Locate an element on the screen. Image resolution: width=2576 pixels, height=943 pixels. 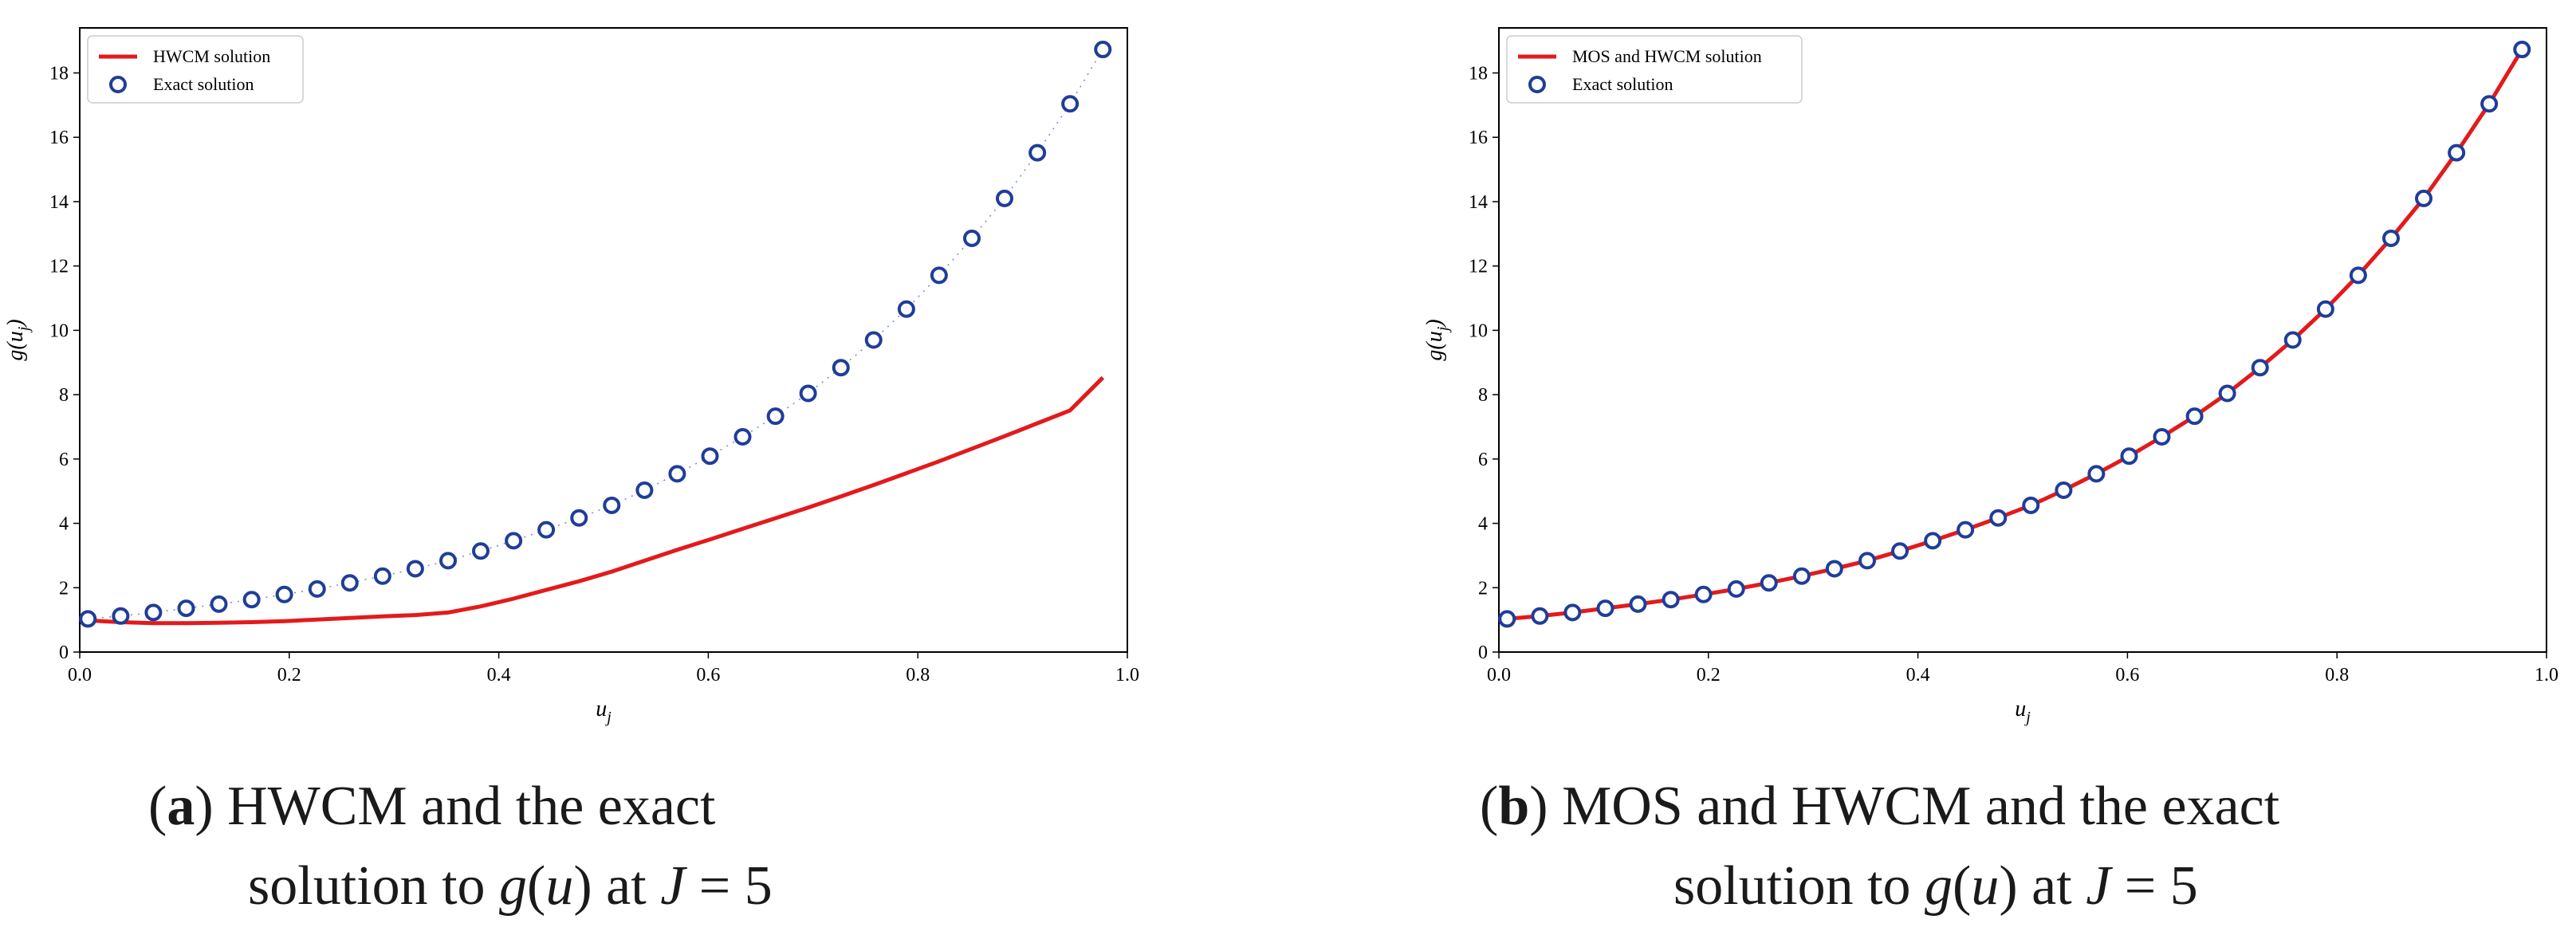
caption-b-math-u: u is located at coordinates (1986, 886).